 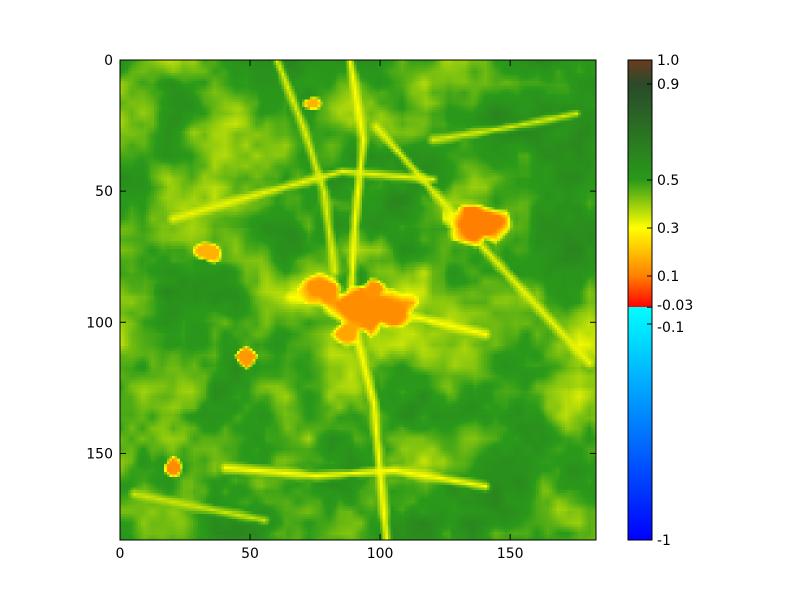 What do you see at coordinates (99, 454) in the screenshot?
I see `y-tick-label: 150` at bounding box center [99, 454].